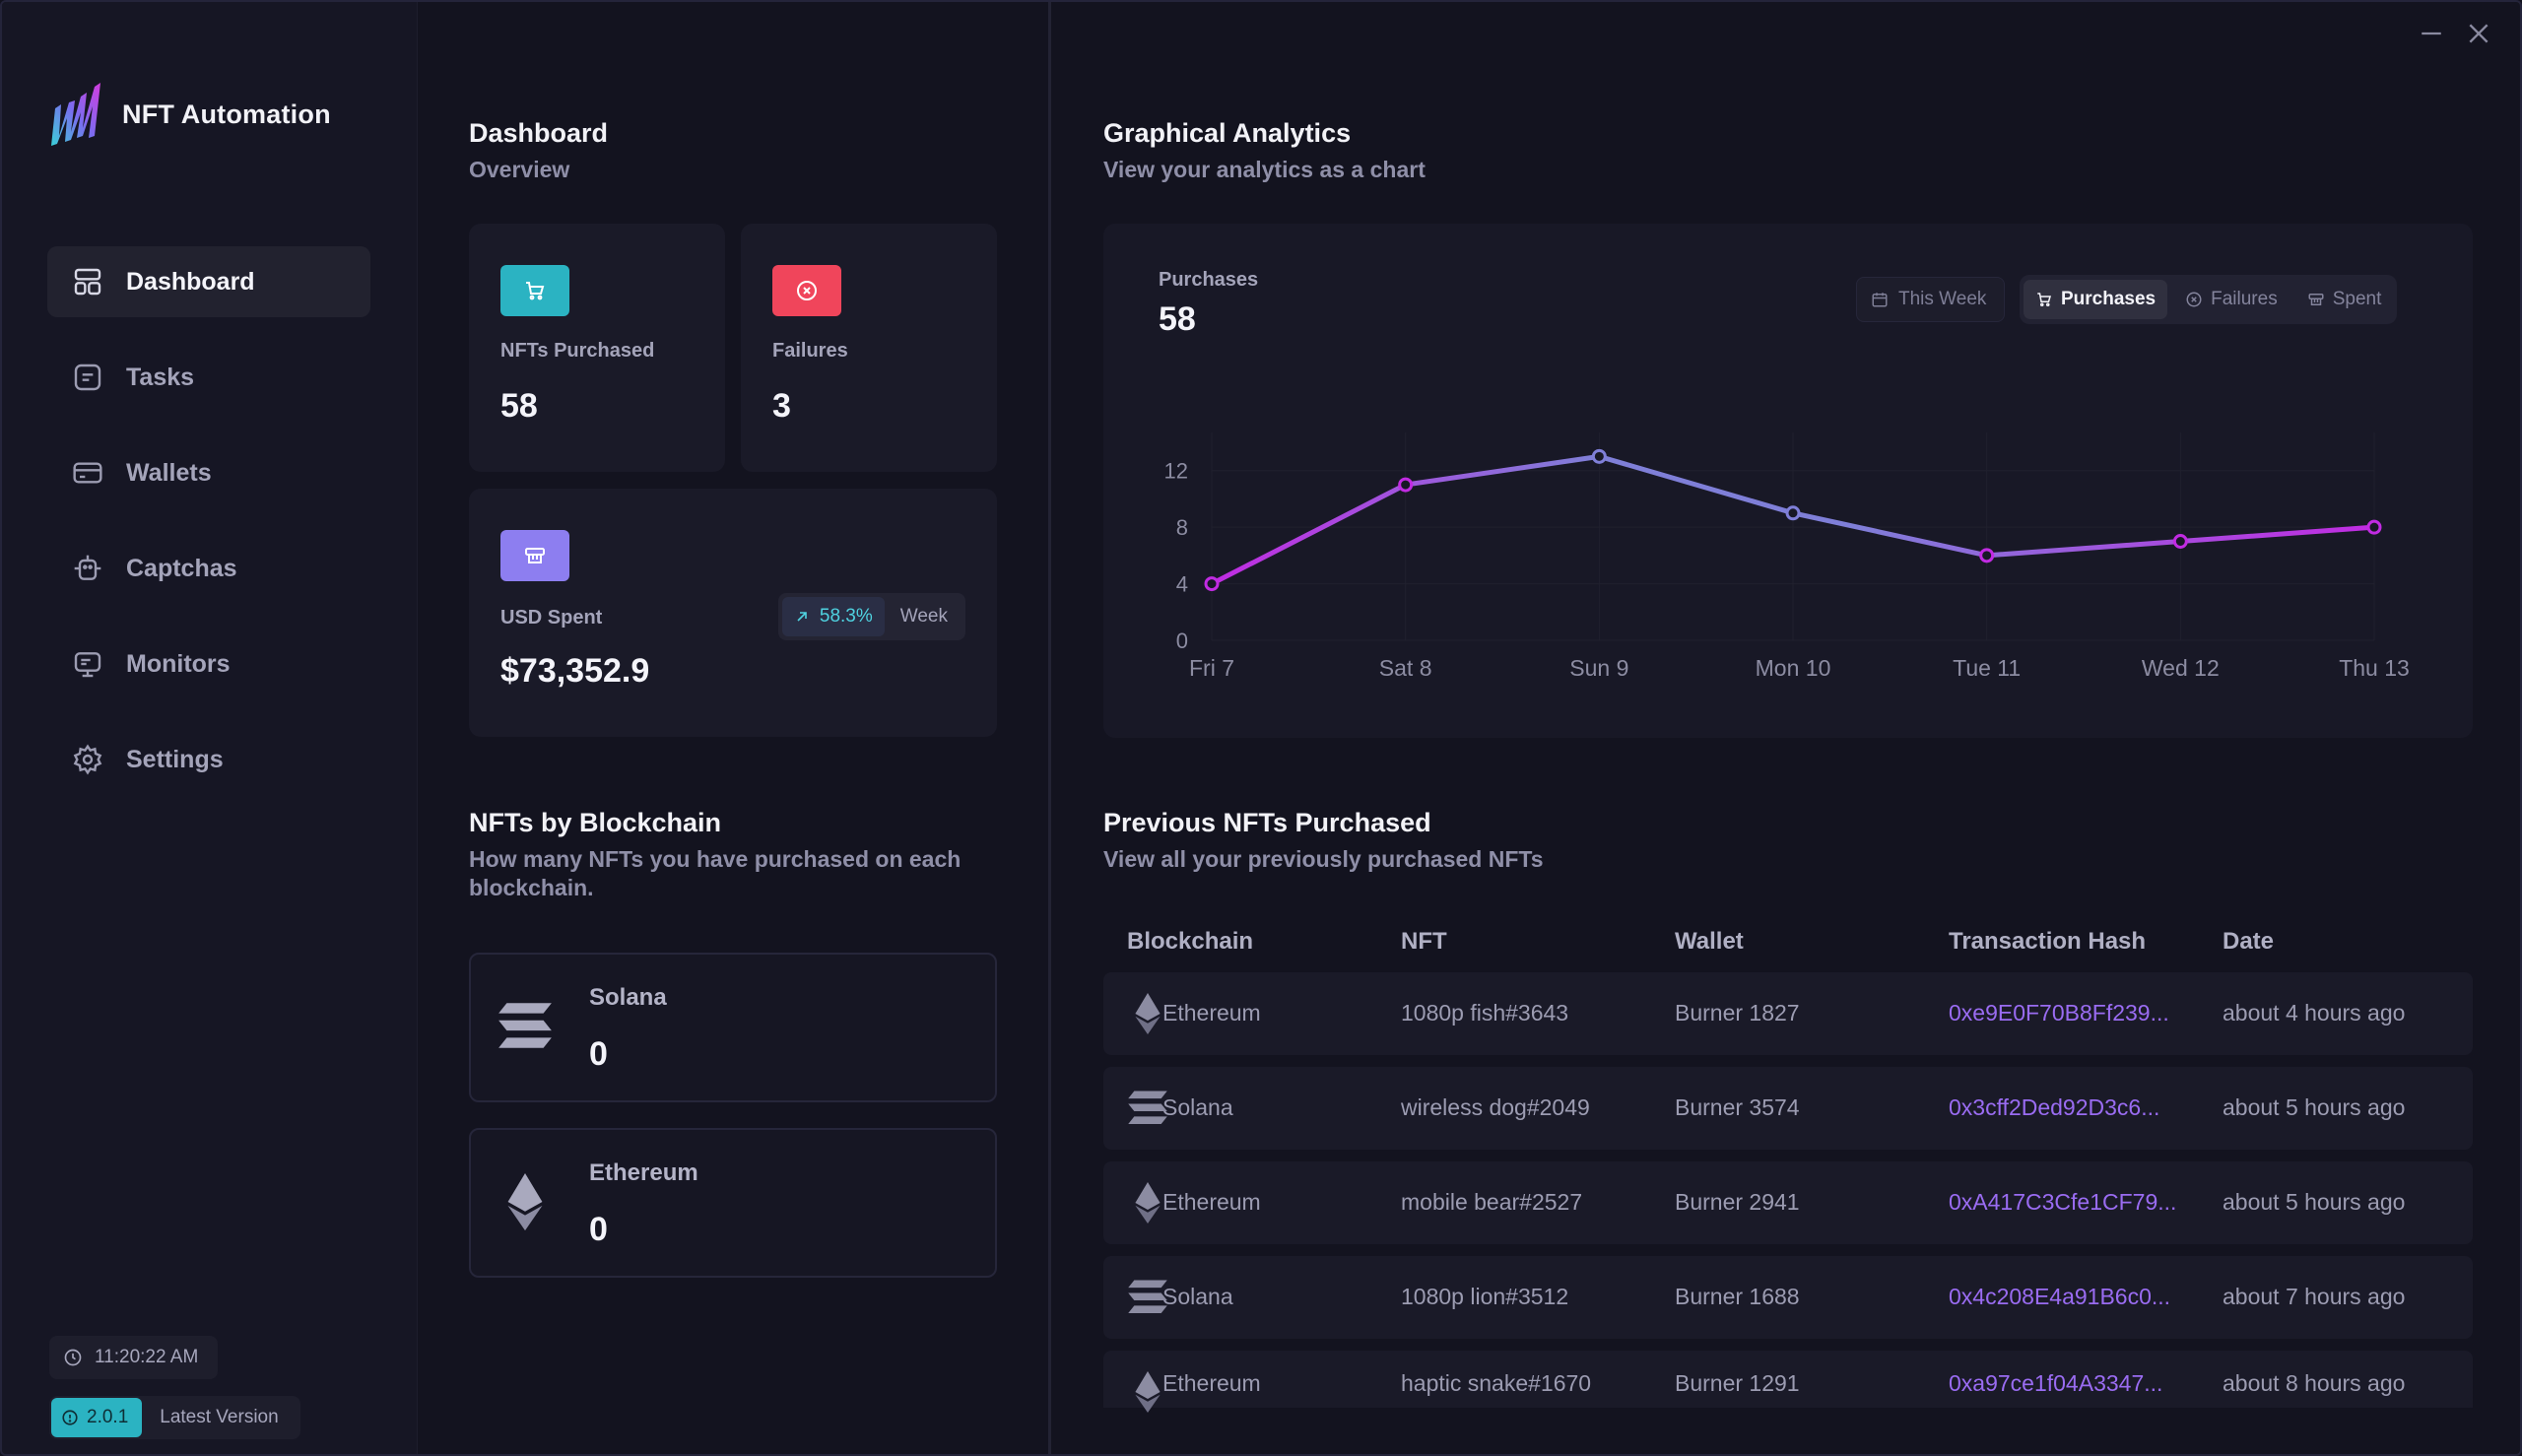 Image resolution: width=2522 pixels, height=1456 pixels. What do you see at coordinates (169, 472) in the screenshot?
I see `sidebar-item-label: Wallets` at bounding box center [169, 472].